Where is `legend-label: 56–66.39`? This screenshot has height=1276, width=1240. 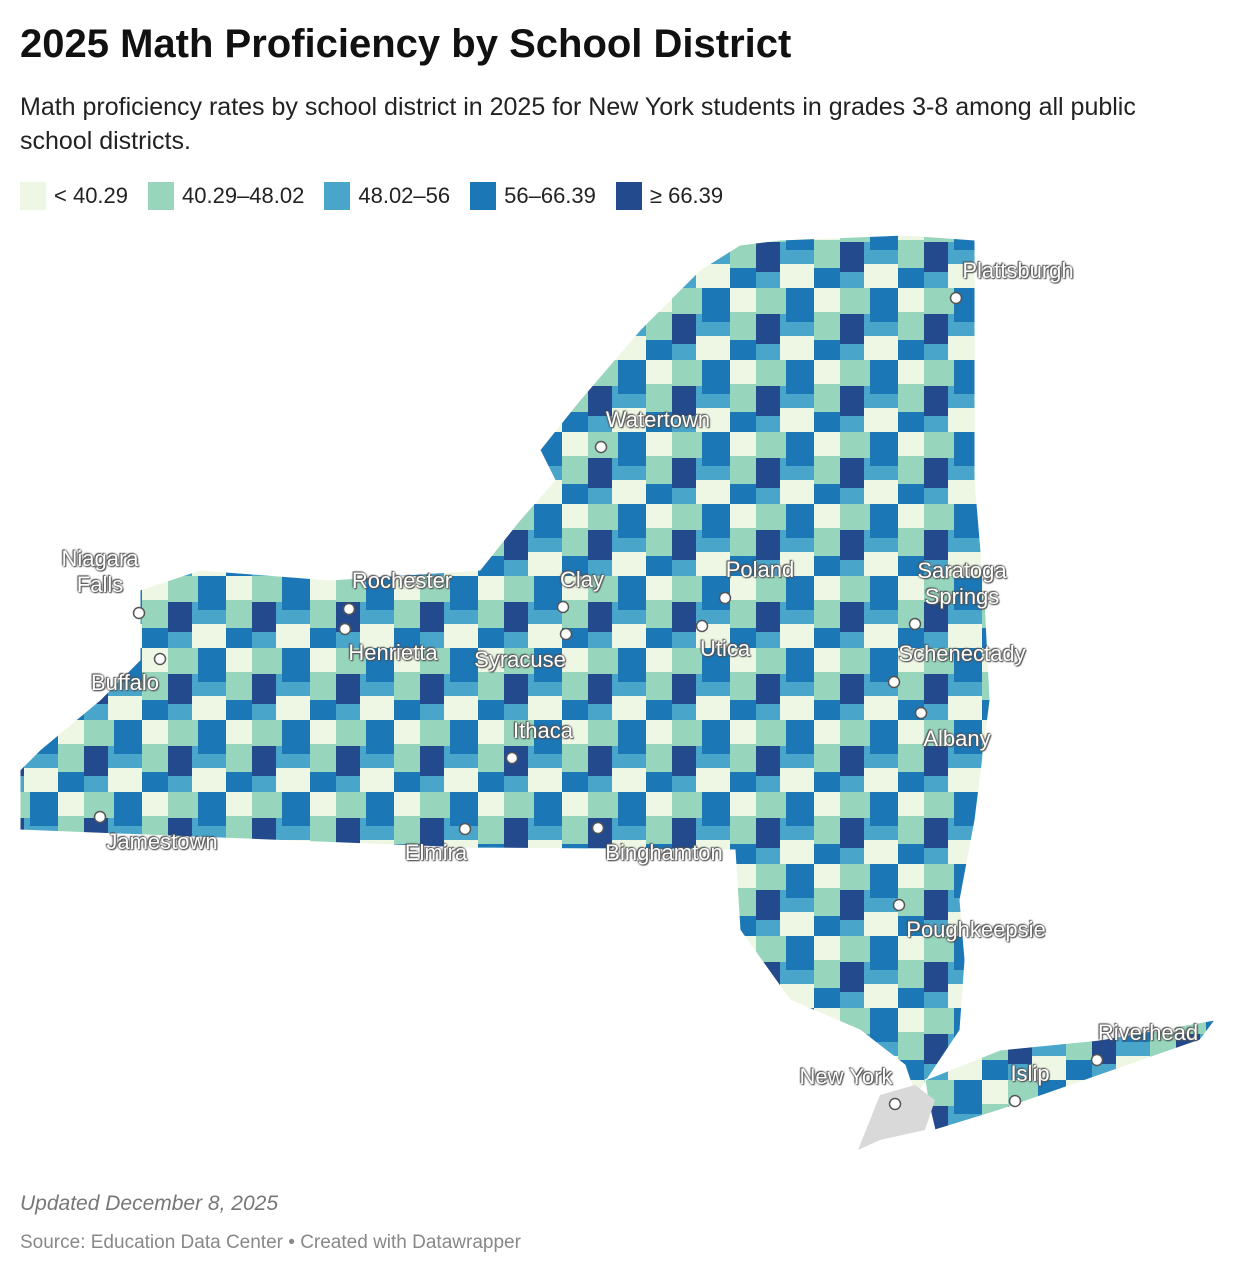
legend-label: 56–66.39 is located at coordinates (550, 195).